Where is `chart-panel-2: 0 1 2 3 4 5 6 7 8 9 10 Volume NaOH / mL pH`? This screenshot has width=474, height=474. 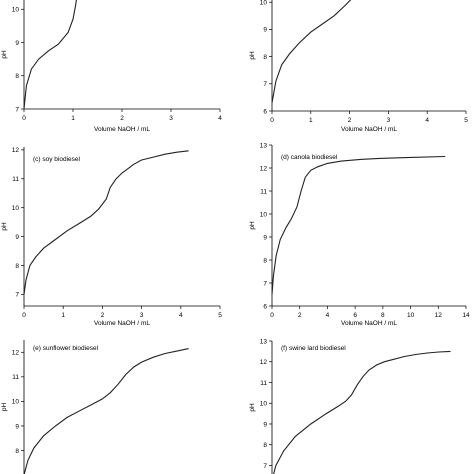 chart-panel-2: 0 1 2 3 4 5 6 7 8 9 10 Volume NaOH / mL pH is located at coordinates (358, 66).